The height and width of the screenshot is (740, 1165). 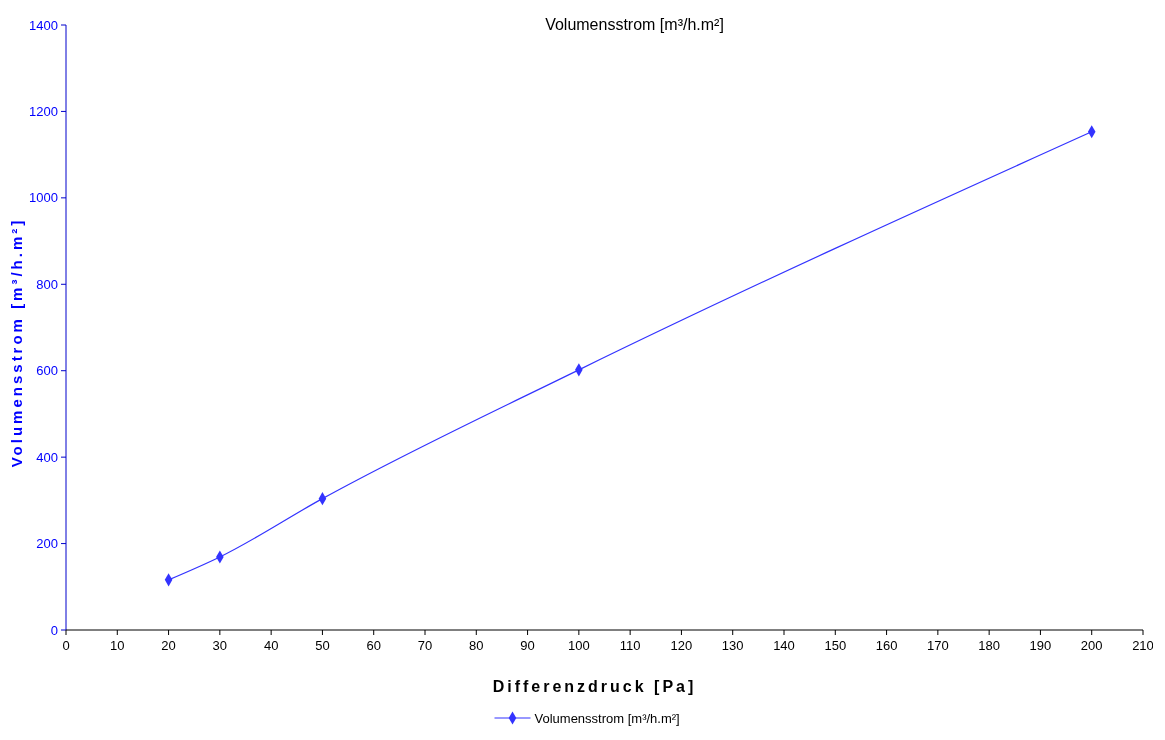 I want to click on x-tick-label: 70, so click(x=425, y=645).